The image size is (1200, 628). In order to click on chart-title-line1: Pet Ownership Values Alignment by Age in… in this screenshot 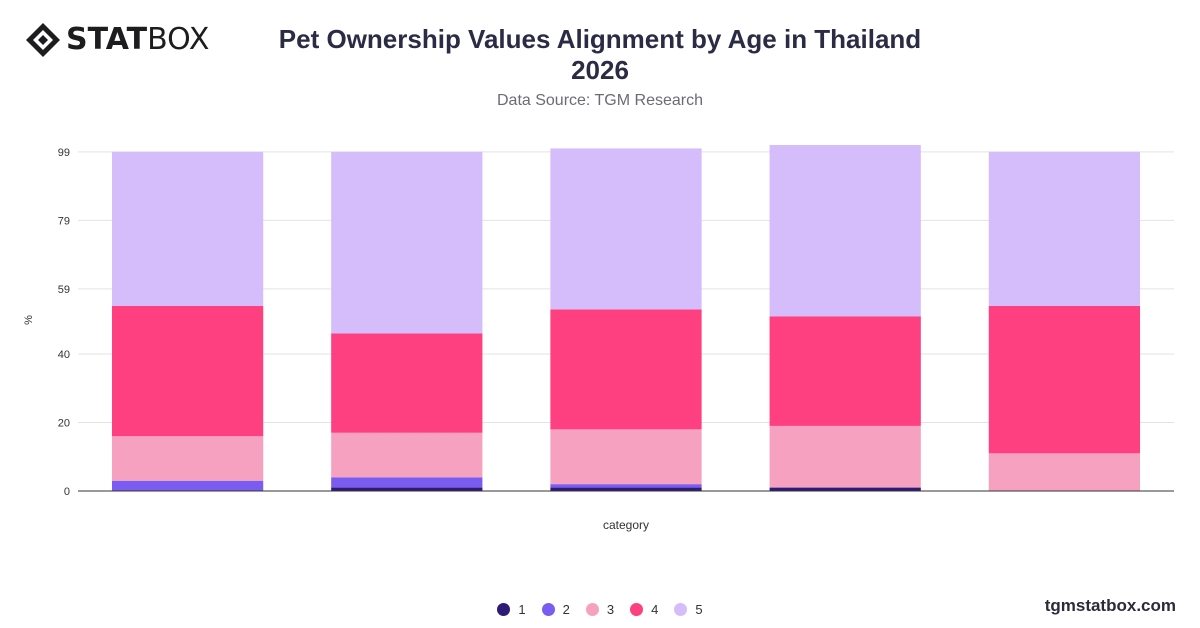, I will do `click(600, 39)`.